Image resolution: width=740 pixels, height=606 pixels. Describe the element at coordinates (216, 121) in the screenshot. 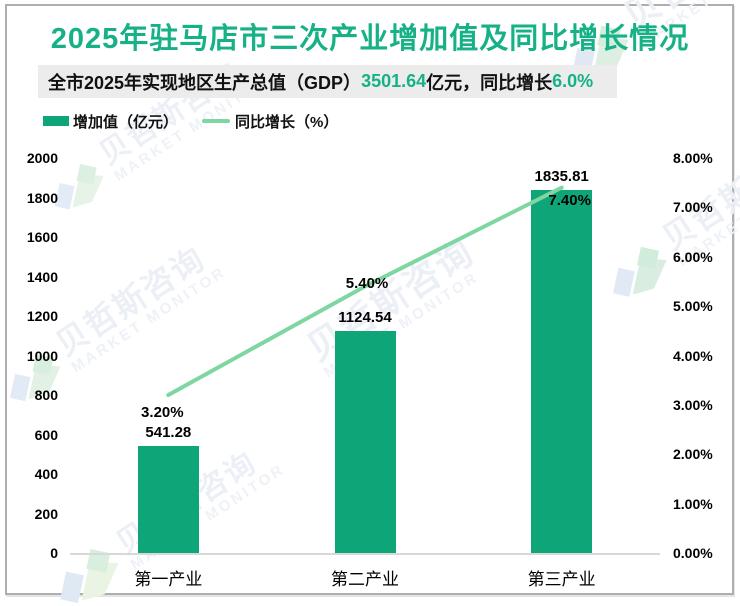

I see `line-legend-swatch-icon` at that location.